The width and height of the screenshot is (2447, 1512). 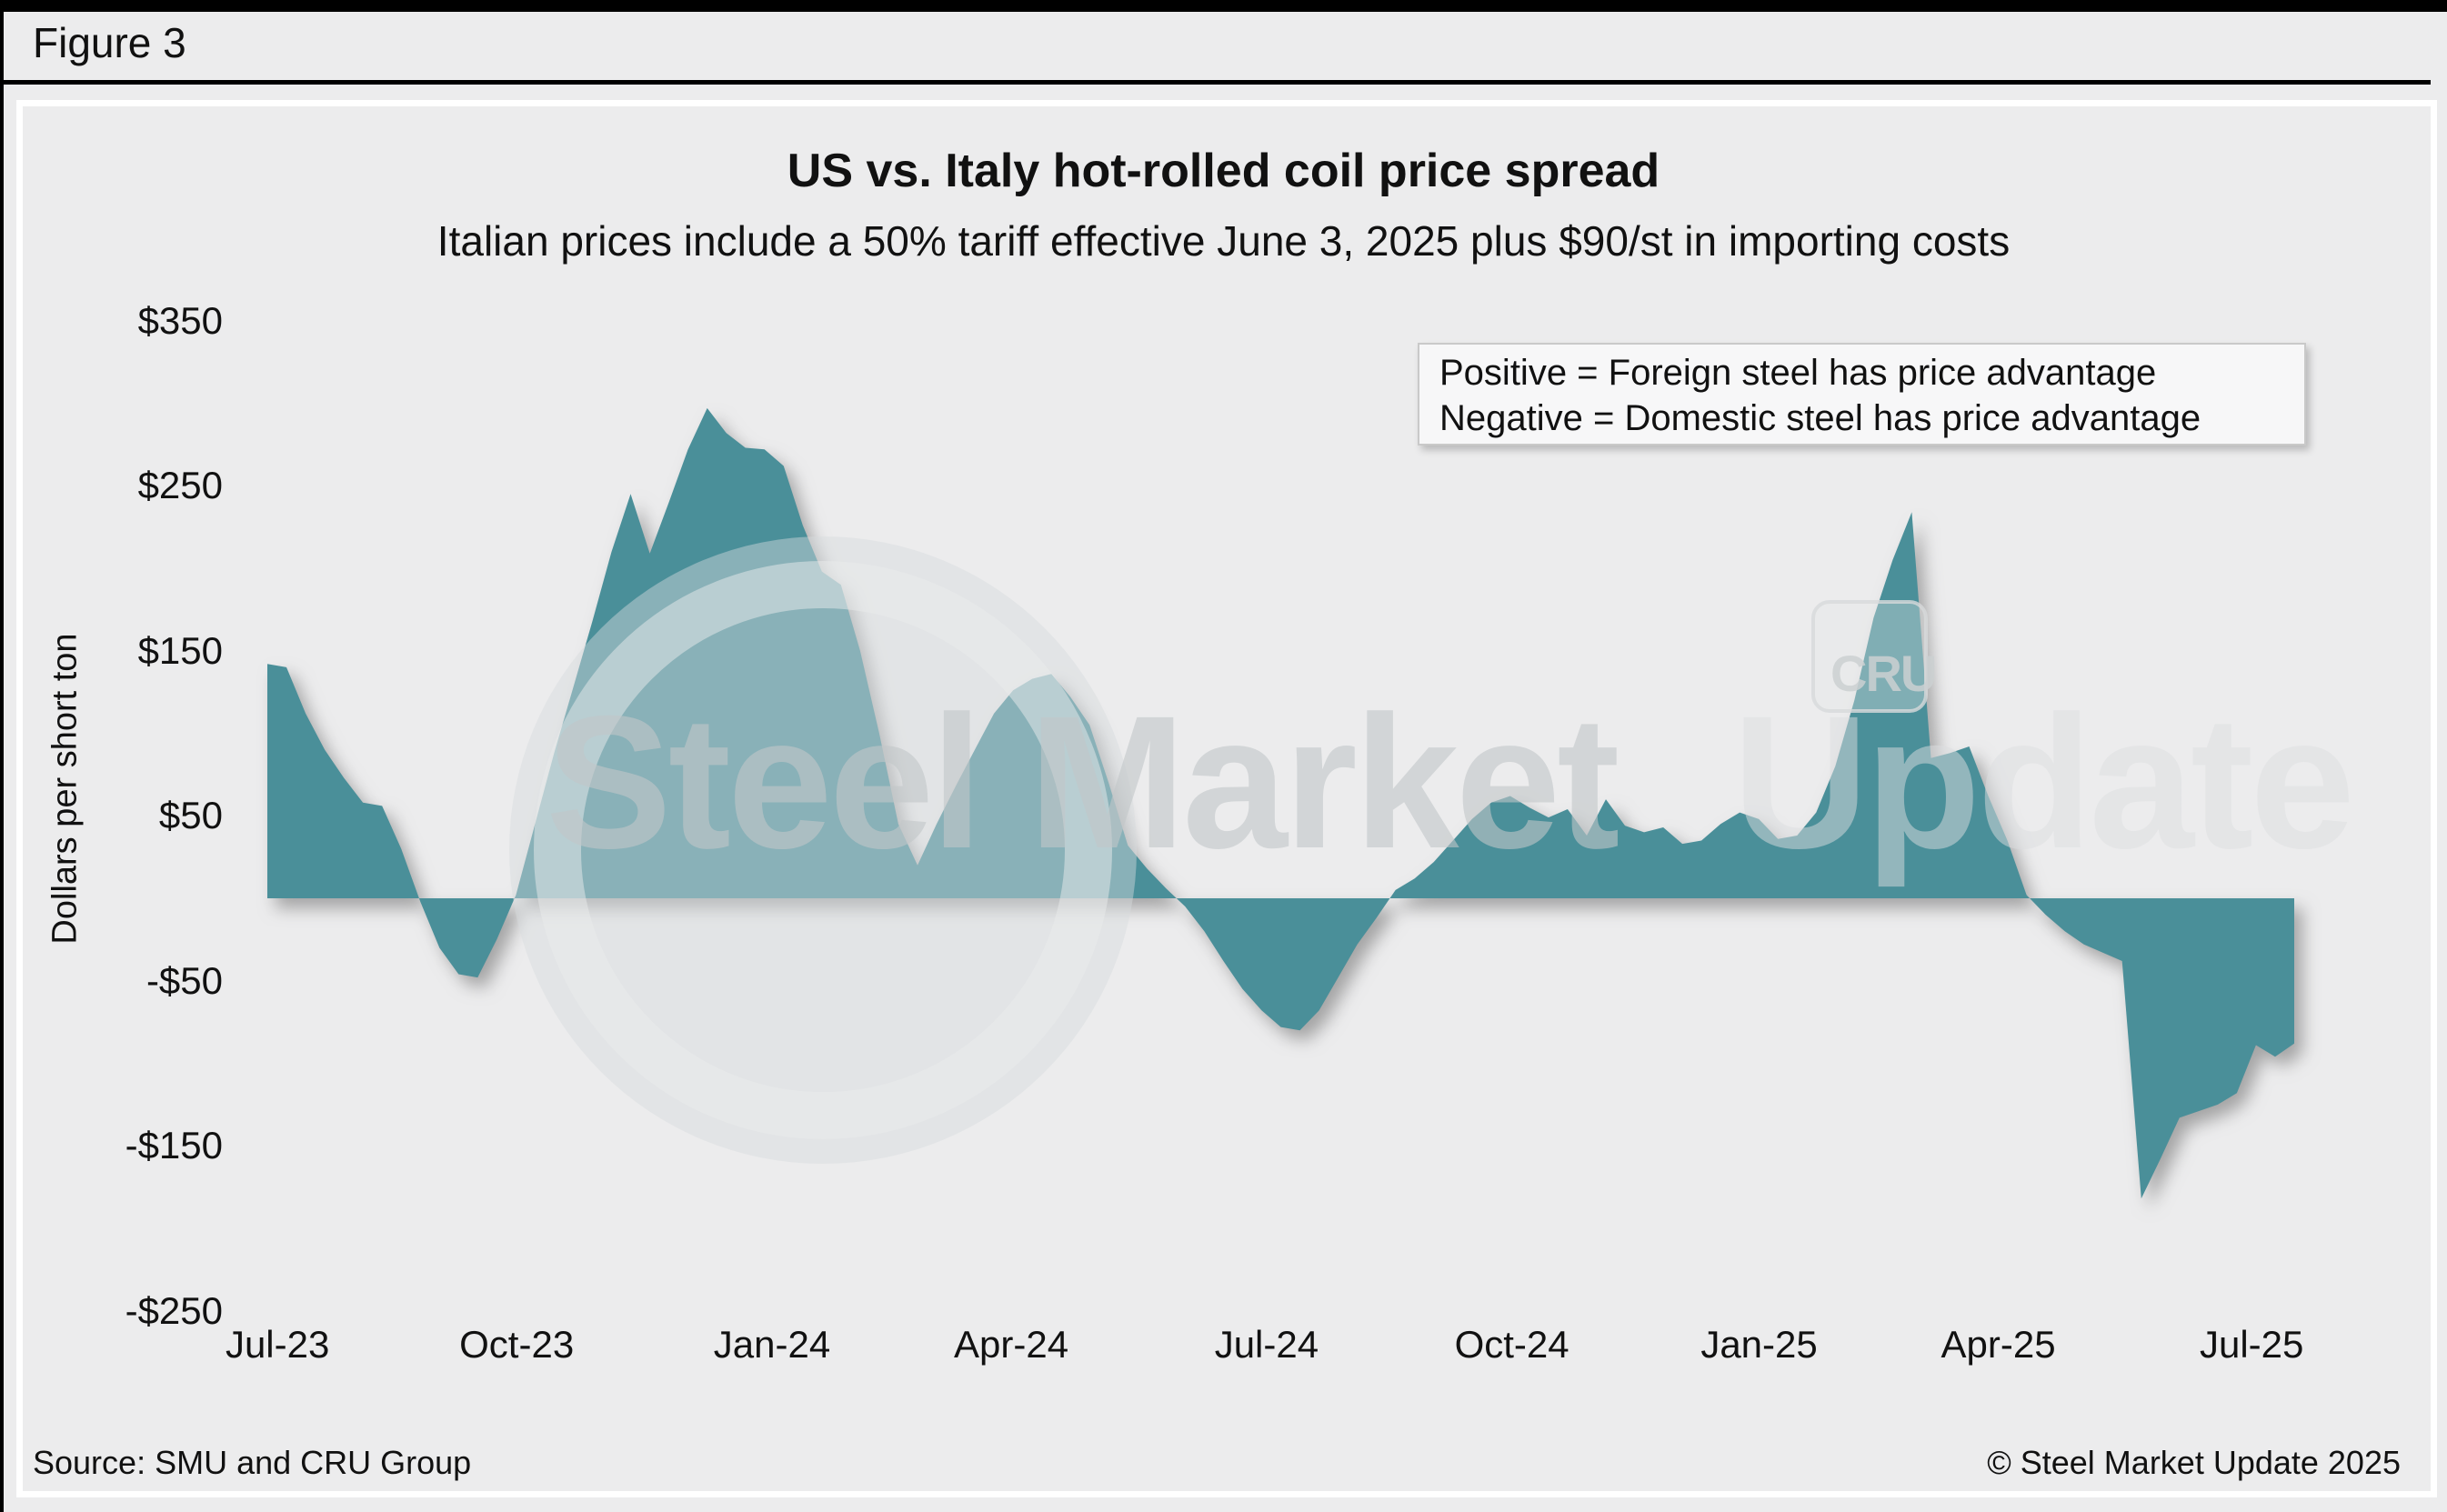 What do you see at coordinates (180, 650) in the screenshot?
I see `y-tick-label: $150` at bounding box center [180, 650].